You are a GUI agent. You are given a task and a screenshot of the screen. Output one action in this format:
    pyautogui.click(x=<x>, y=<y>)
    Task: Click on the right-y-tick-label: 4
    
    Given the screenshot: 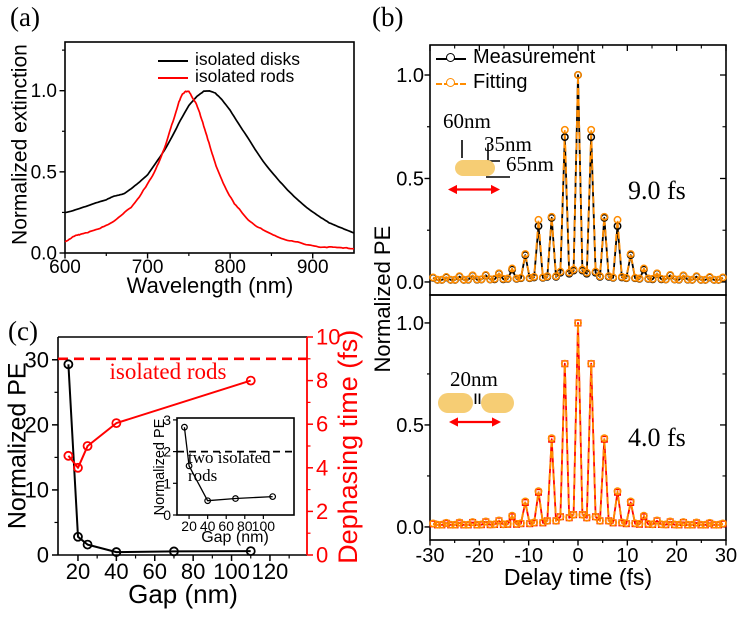 What is the action you would take?
    pyautogui.click(x=322, y=467)
    